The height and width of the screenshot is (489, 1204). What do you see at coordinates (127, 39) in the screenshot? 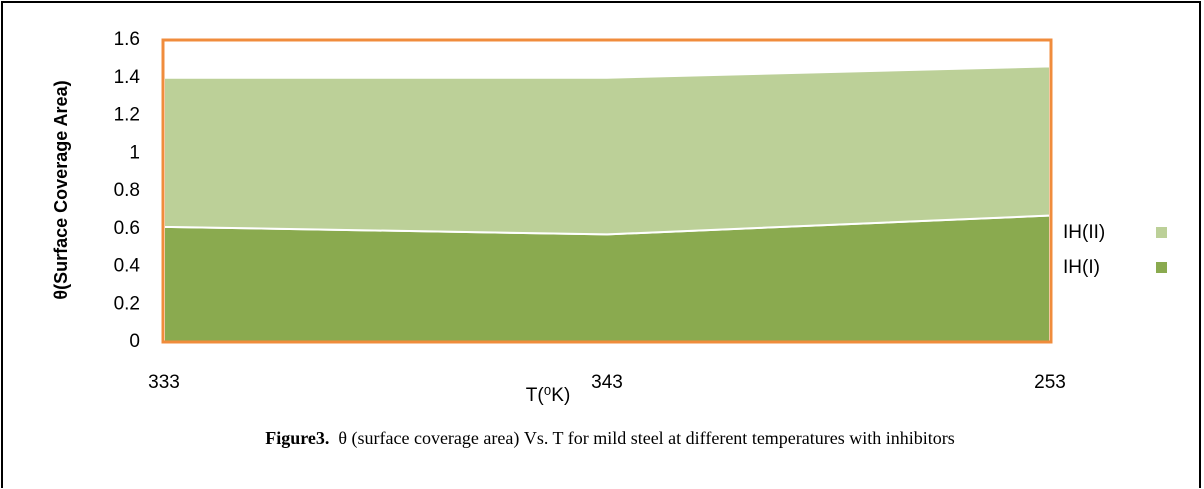
I see `y-tick-label: 1.6` at bounding box center [127, 39].